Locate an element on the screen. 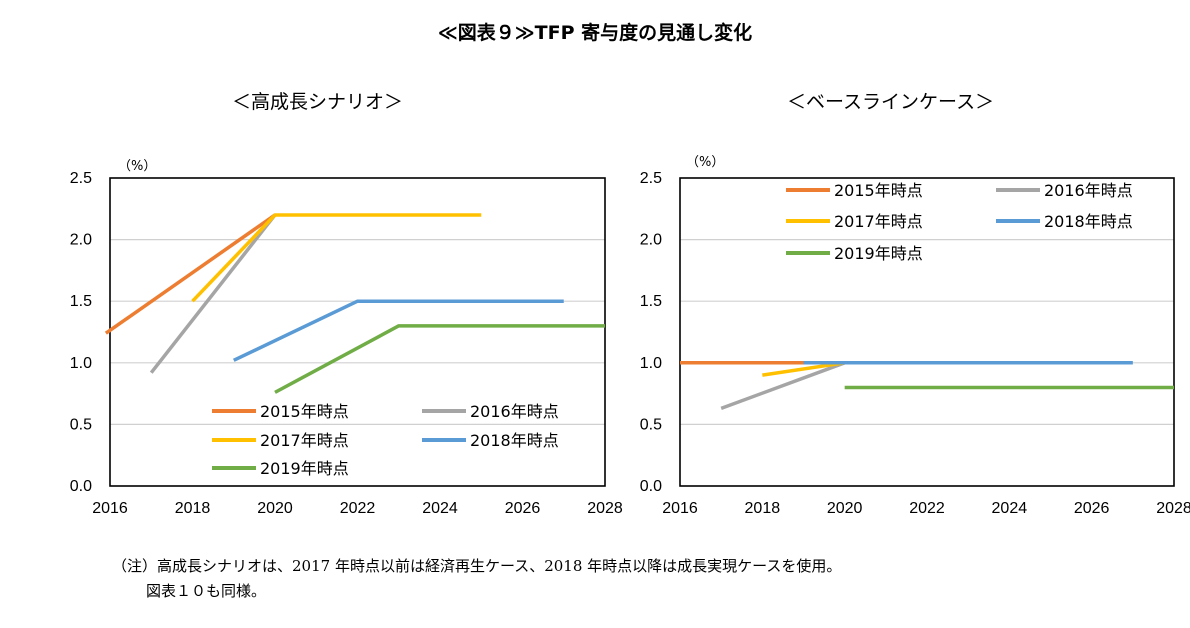 Image resolution: width=1190 pixels, height=628 pixels. chart-title-baseline: ＜ベースラインケース＞ is located at coordinates (891, 102).